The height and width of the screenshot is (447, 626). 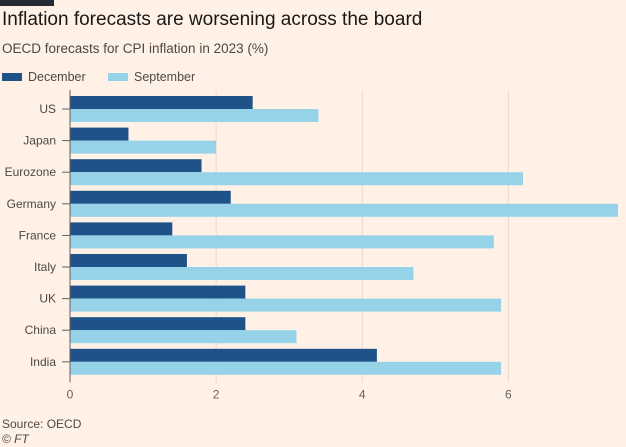 What do you see at coordinates (47, 109) in the screenshot?
I see `y-category-label: US` at bounding box center [47, 109].